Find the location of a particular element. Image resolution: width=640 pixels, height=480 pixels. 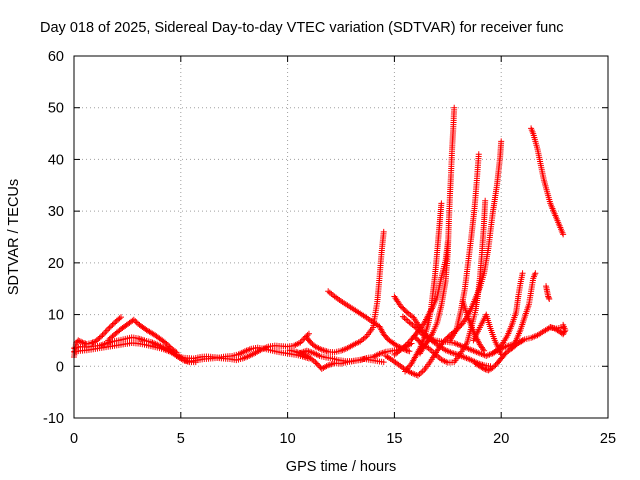

y-tick-label: -10 is located at coordinates (53, 419).